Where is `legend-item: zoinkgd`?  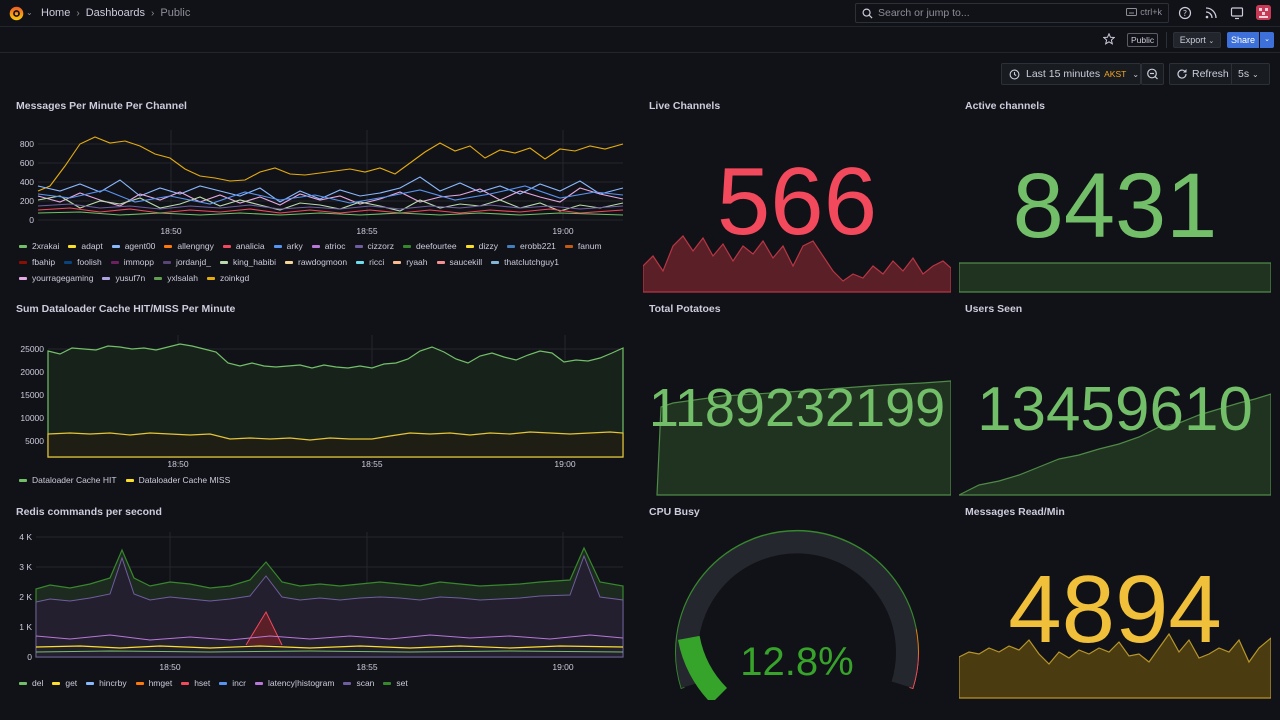 legend-item: zoinkgd is located at coordinates (227, 278).